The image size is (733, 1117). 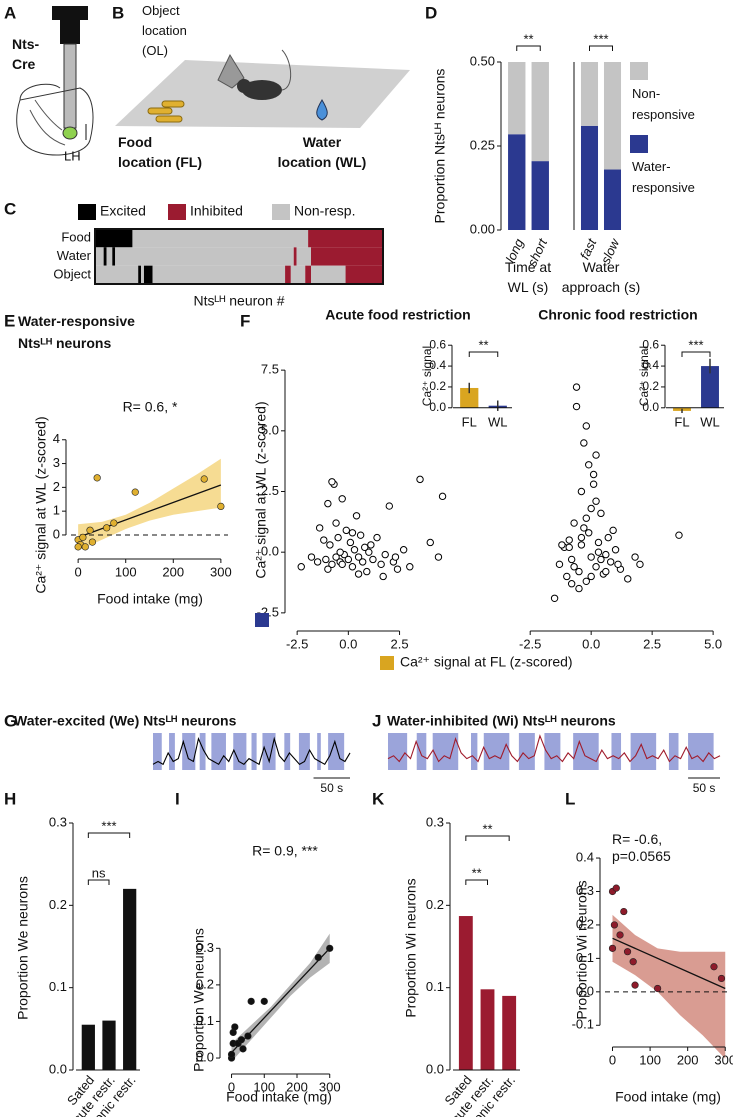 I want to click on brain-outline, so click(x=55, y=119).